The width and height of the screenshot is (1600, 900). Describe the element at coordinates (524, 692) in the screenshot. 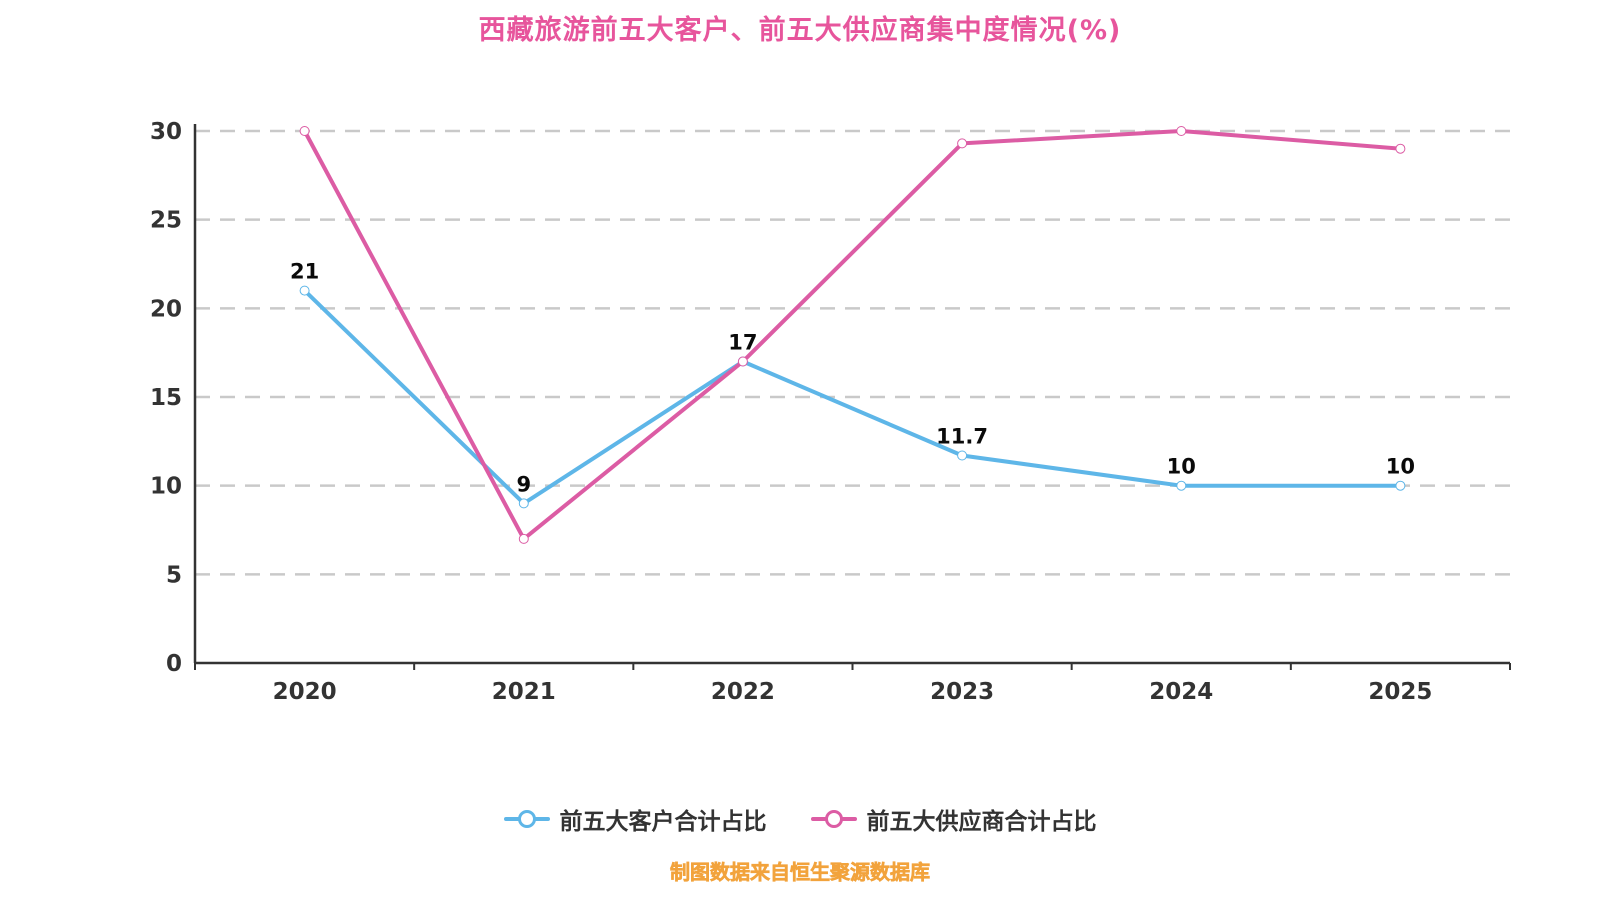

I see `x-tick-label: 2021` at that location.